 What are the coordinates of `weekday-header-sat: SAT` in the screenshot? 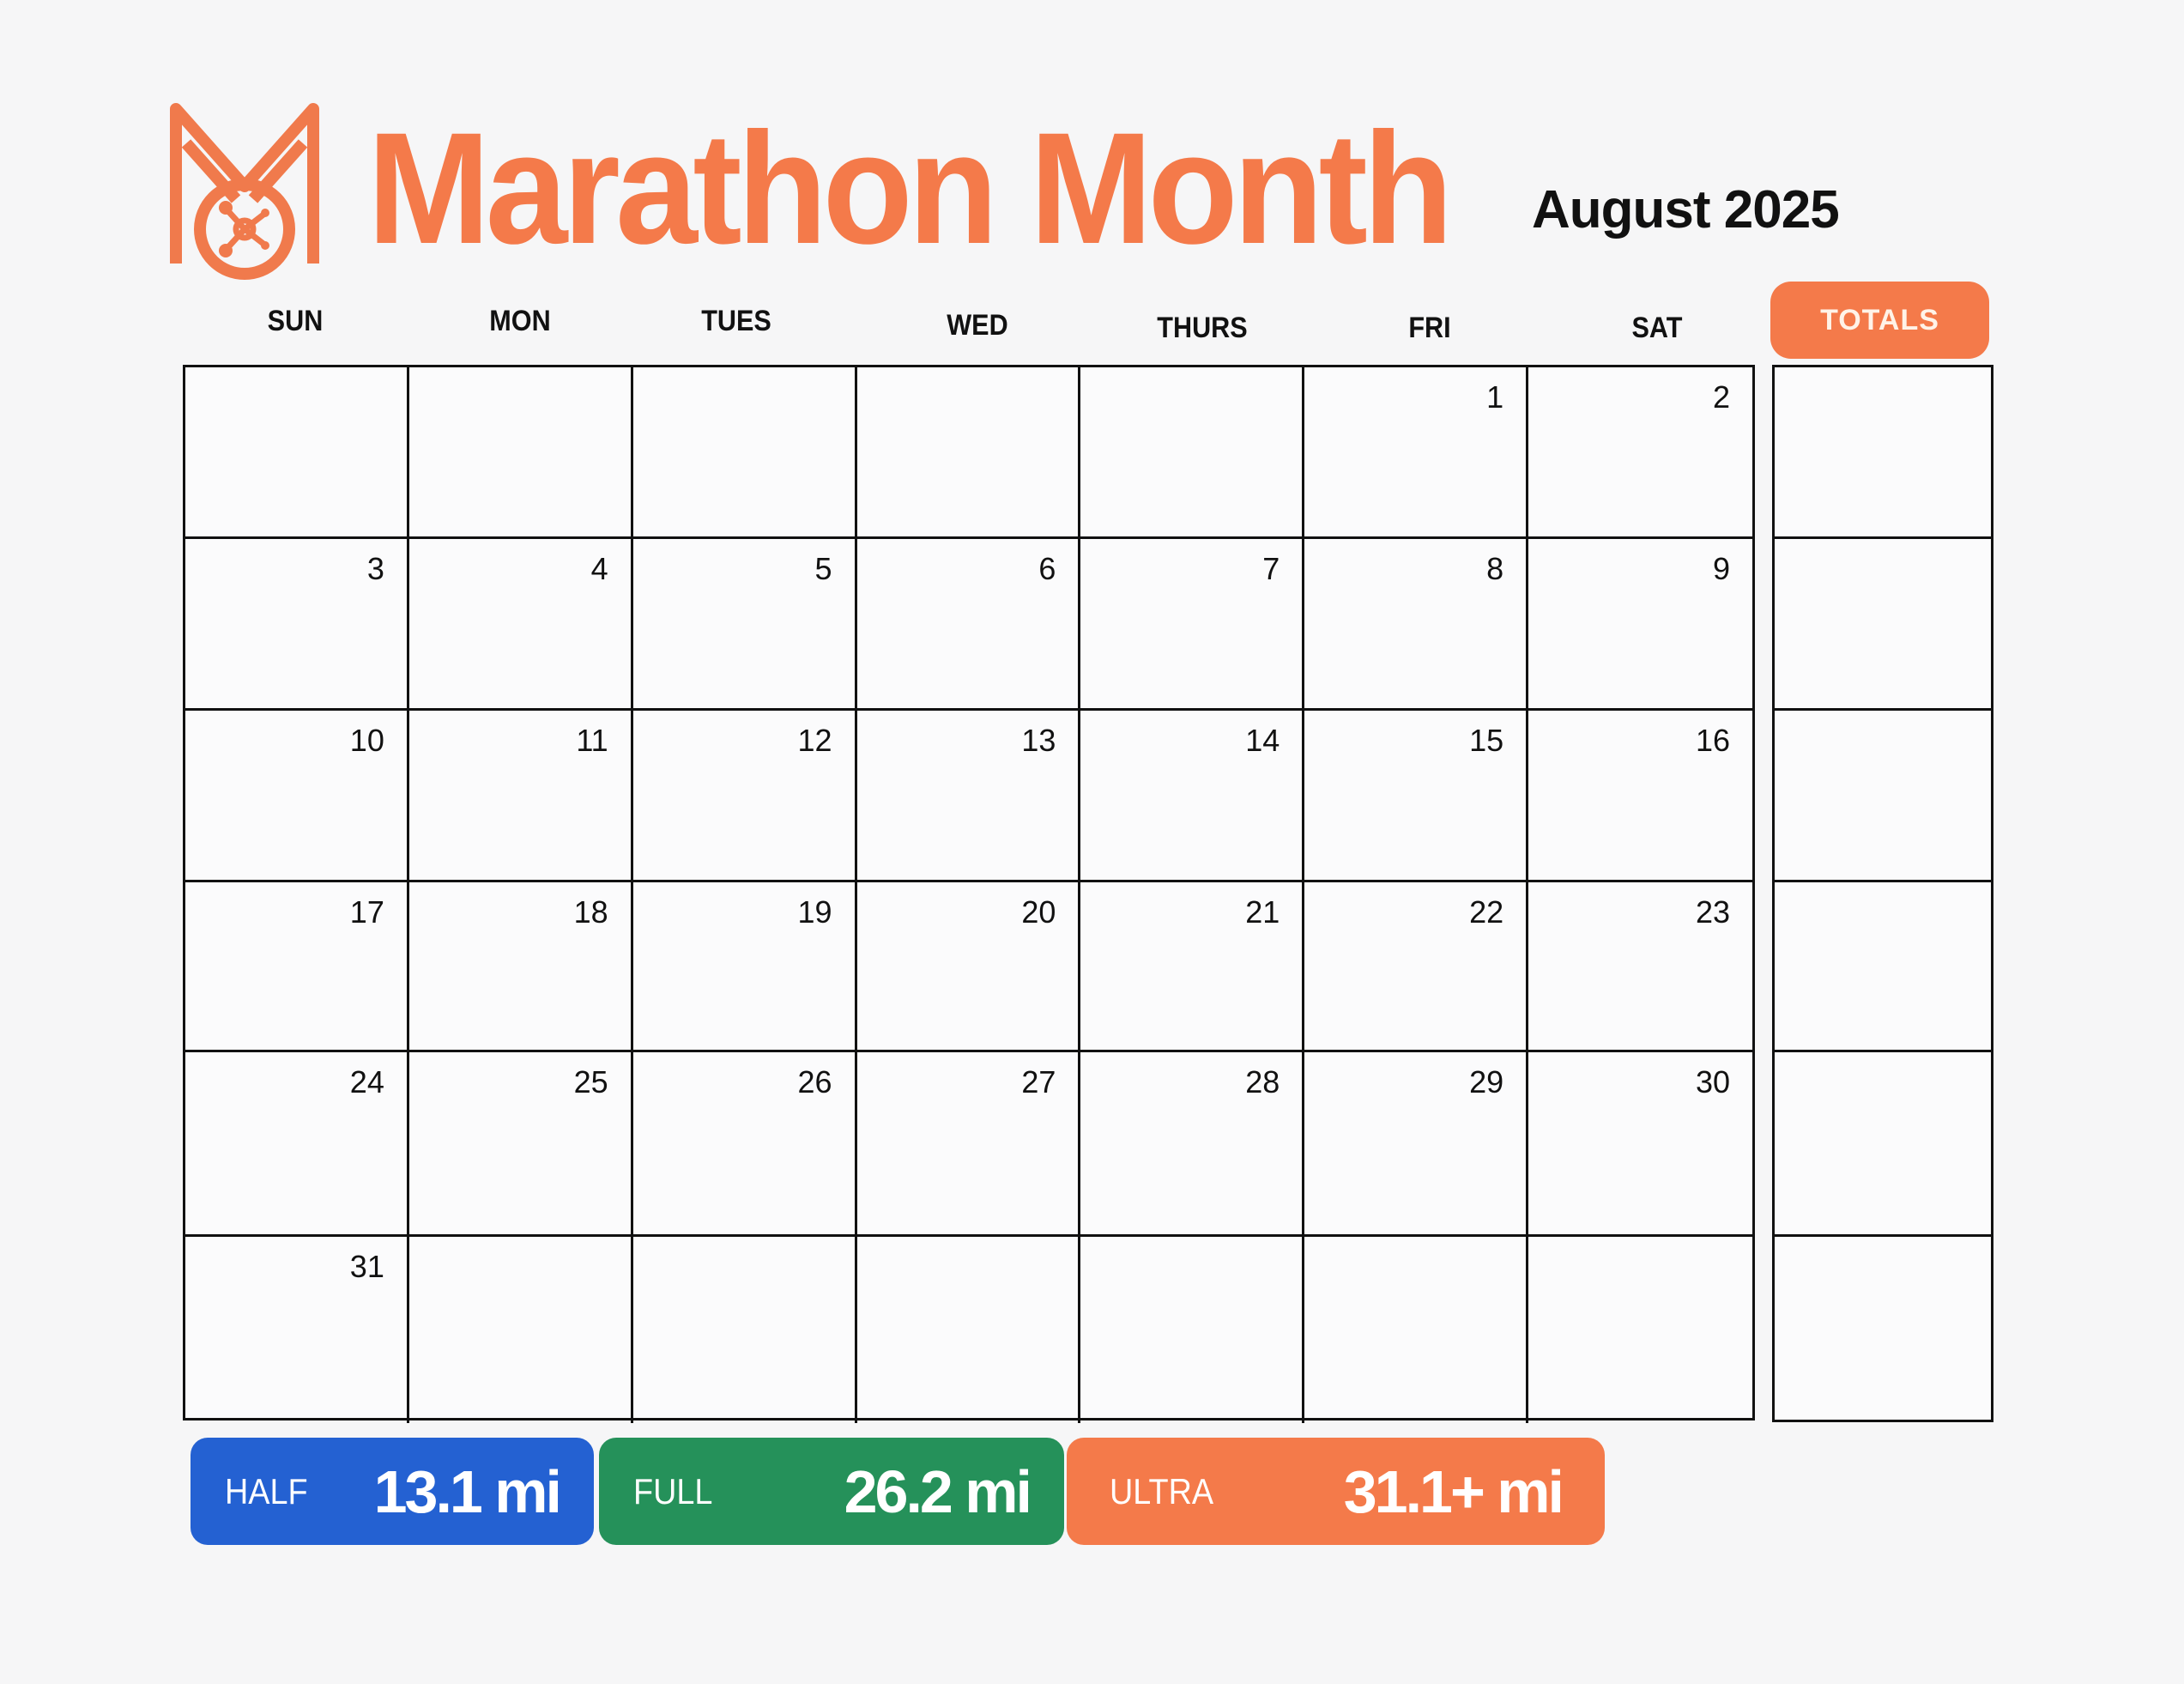 It's located at (1657, 328).